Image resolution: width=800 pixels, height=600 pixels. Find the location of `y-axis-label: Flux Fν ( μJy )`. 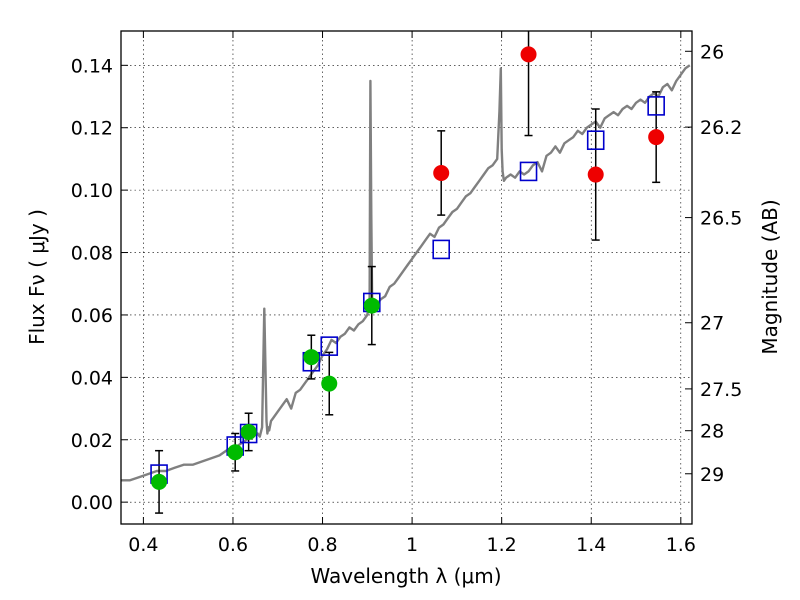

y-axis-label: Flux Fν ( μJy ) is located at coordinates (37, 277).